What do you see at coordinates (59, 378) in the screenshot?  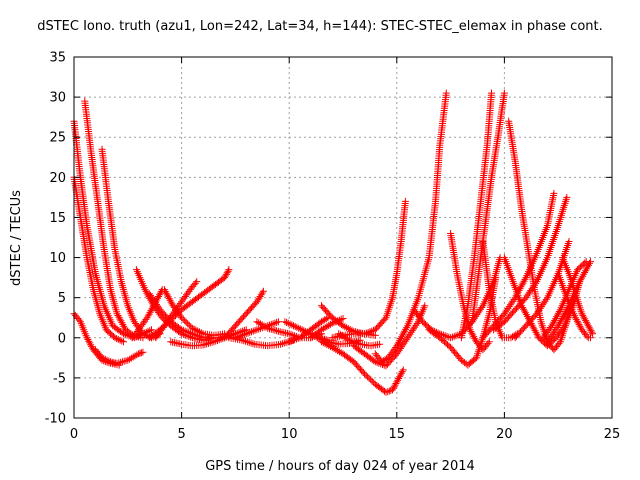 I see `y-tick-label: -5` at bounding box center [59, 378].